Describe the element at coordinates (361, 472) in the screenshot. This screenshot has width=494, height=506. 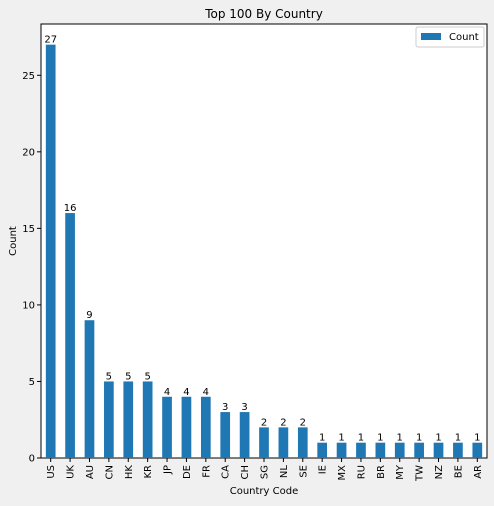
I see `x-tick-label: RU` at that location.